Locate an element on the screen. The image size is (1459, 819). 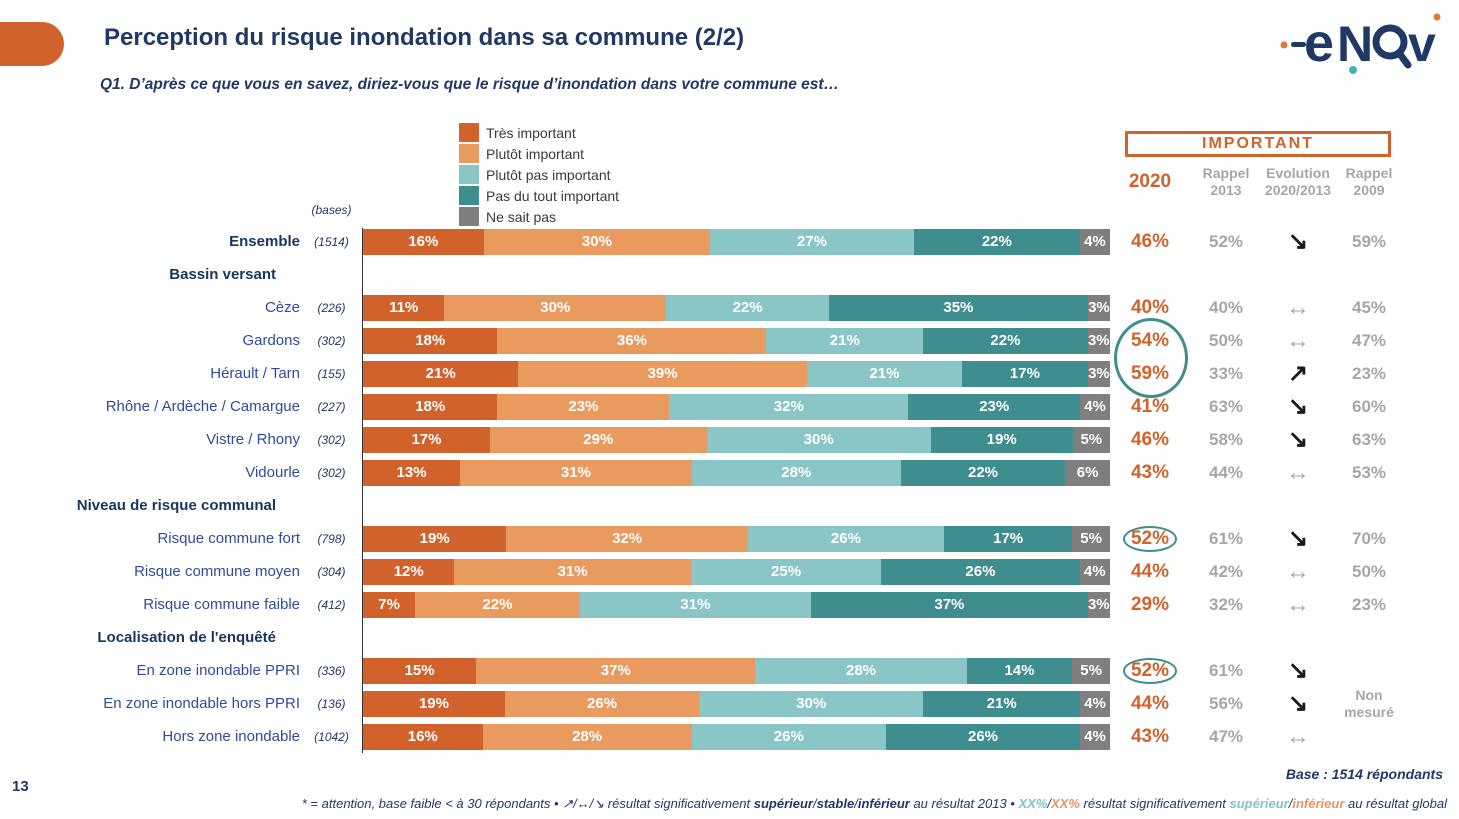
chart-row: Cèze (226) 11% 30% 22% 35% 3% 40% 40% ↔ 45% is located at coordinates (729, 307).